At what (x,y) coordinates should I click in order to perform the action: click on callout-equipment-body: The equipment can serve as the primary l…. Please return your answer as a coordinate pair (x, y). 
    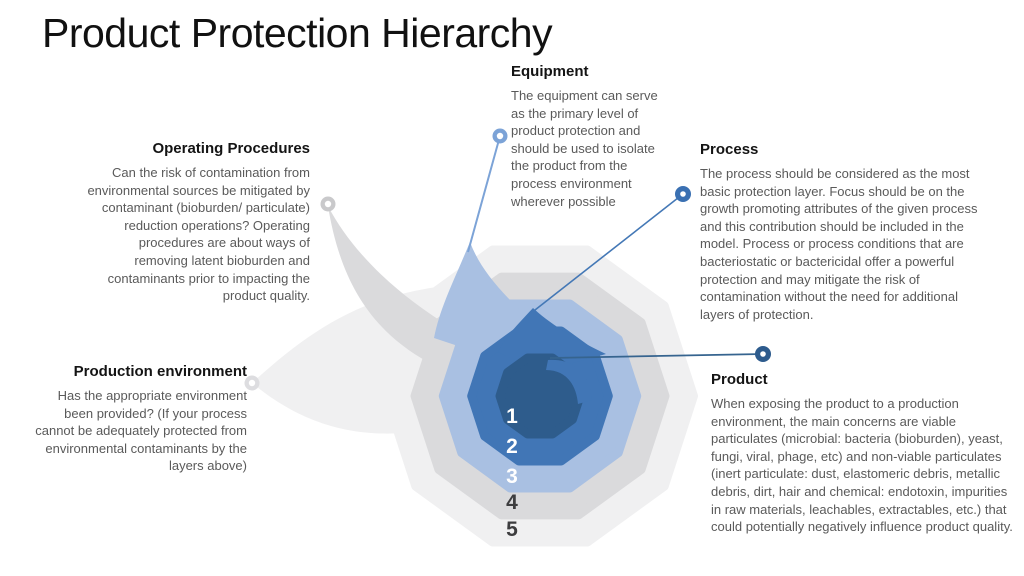
    Looking at the image, I should click on (584, 148).